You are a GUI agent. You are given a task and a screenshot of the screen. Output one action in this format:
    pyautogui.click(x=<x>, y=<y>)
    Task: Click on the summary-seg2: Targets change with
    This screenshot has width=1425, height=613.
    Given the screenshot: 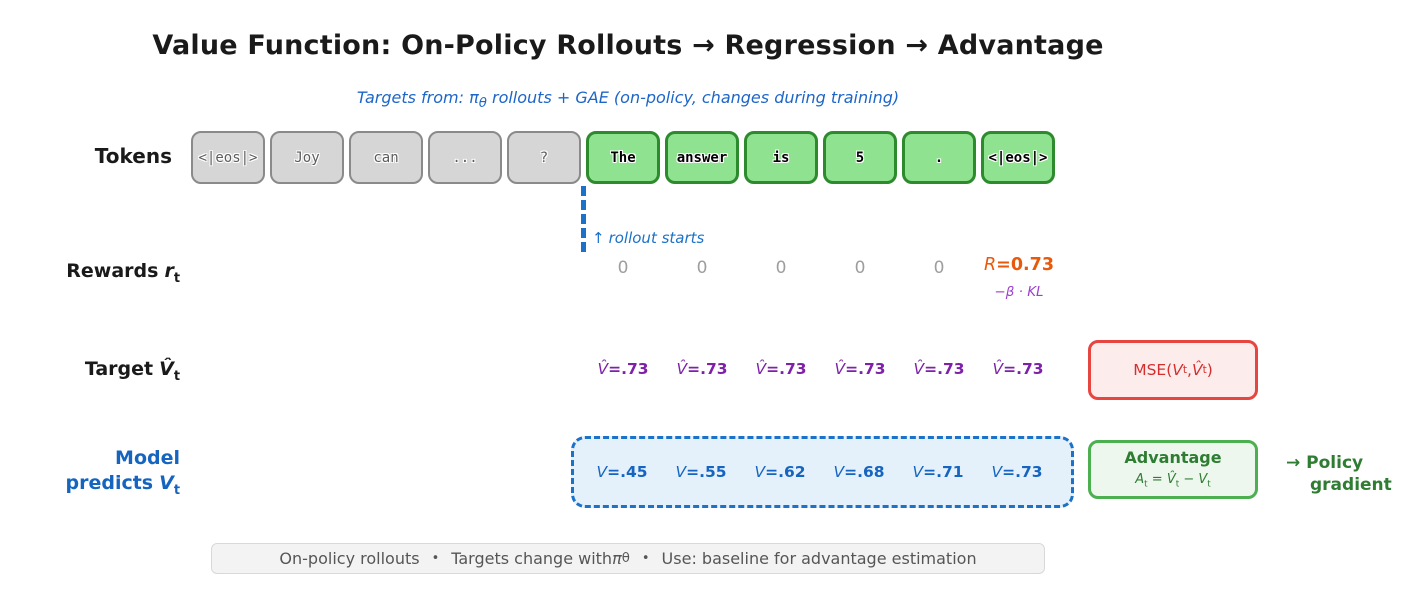 What is the action you would take?
    pyautogui.click(x=532, y=558)
    